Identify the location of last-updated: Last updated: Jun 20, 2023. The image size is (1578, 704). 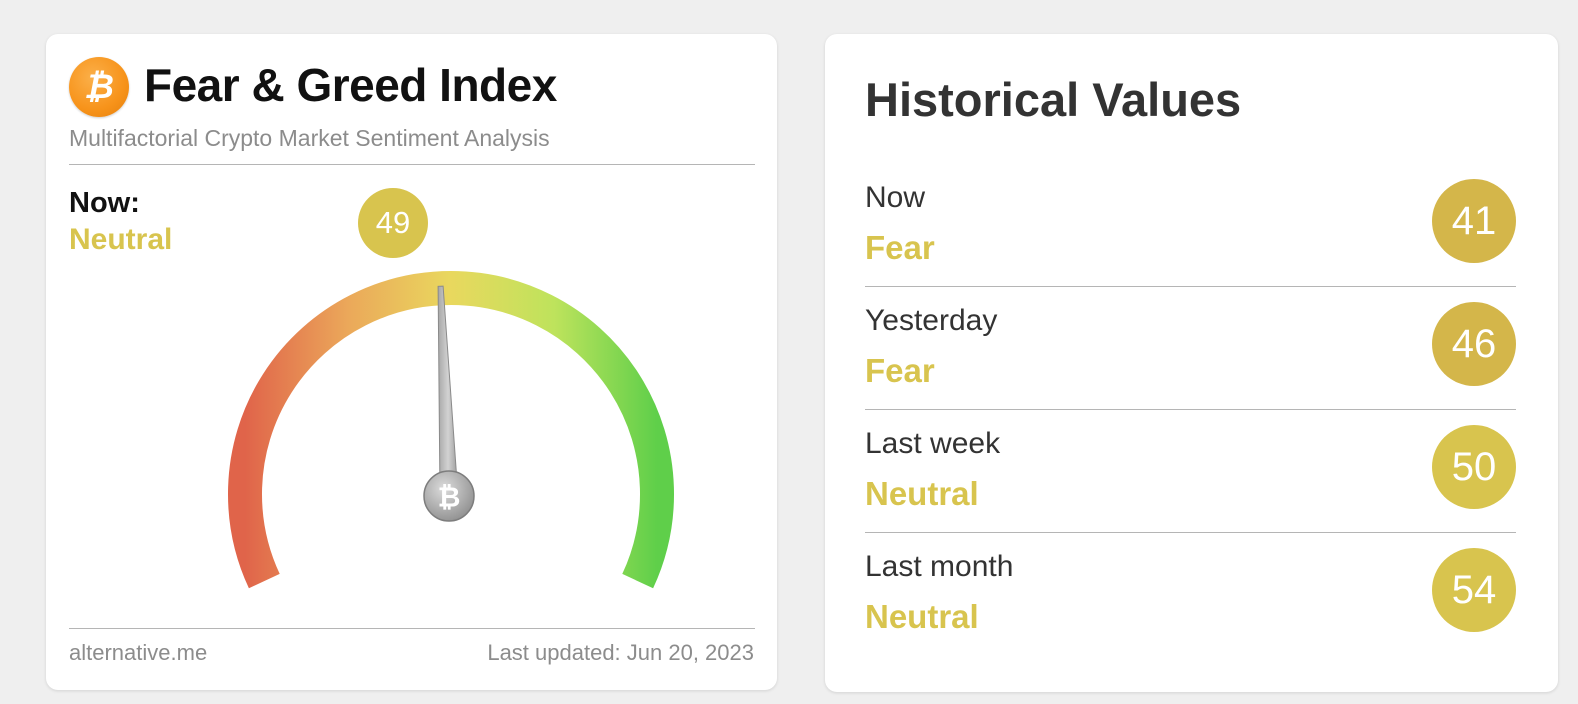
(620, 652).